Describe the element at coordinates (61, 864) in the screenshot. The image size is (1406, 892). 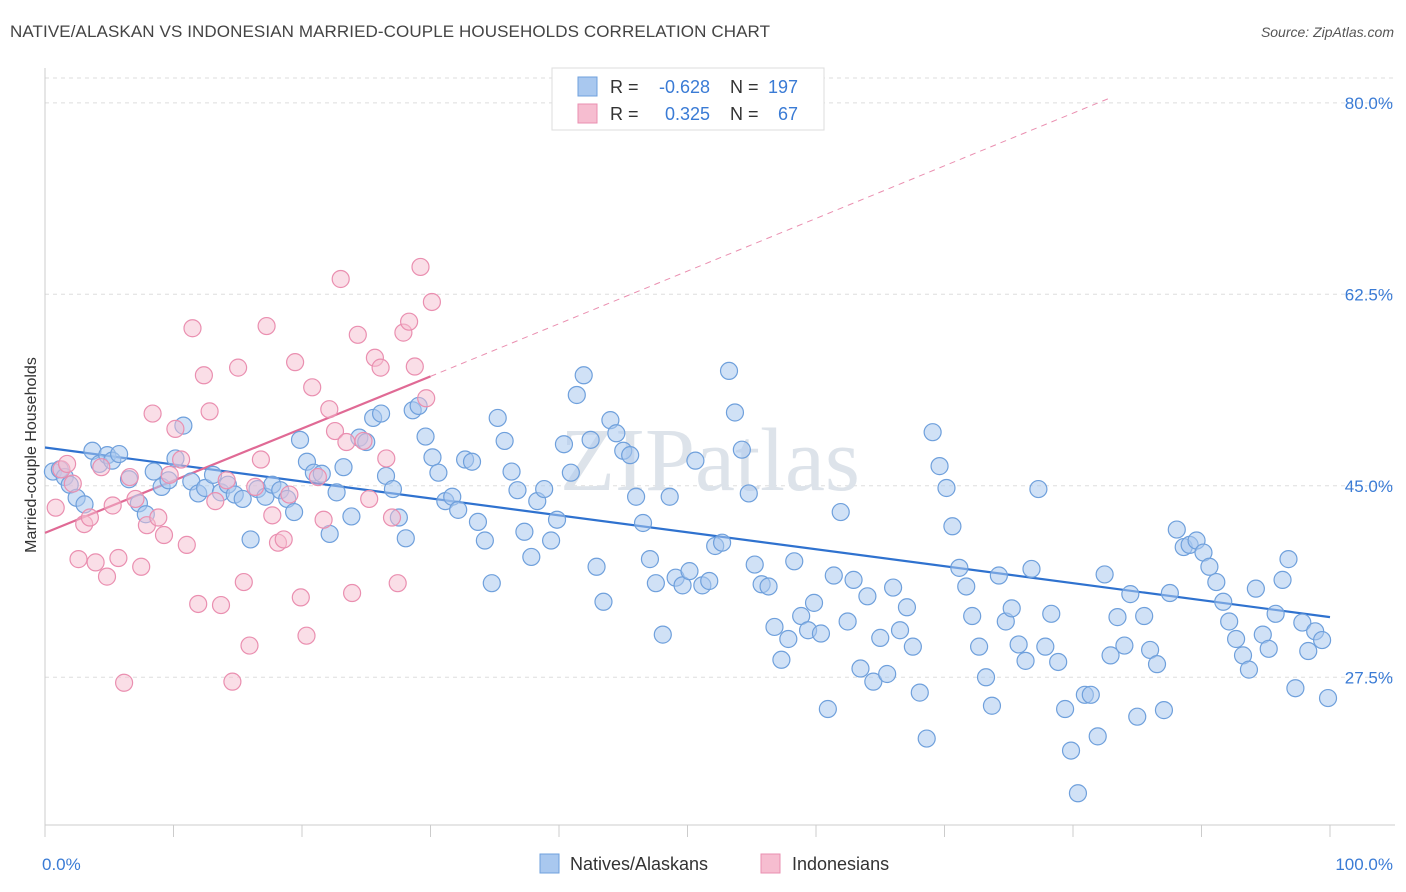
I see `x-tick-label-0: 0.0%` at that location.